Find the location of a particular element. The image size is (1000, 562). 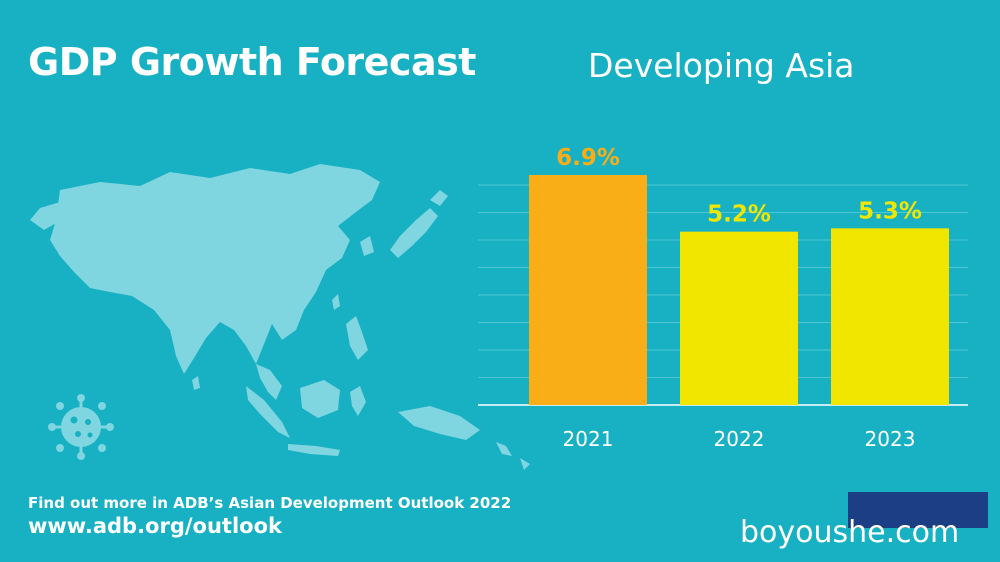

map-hokkaido is located at coordinates (439, 198).